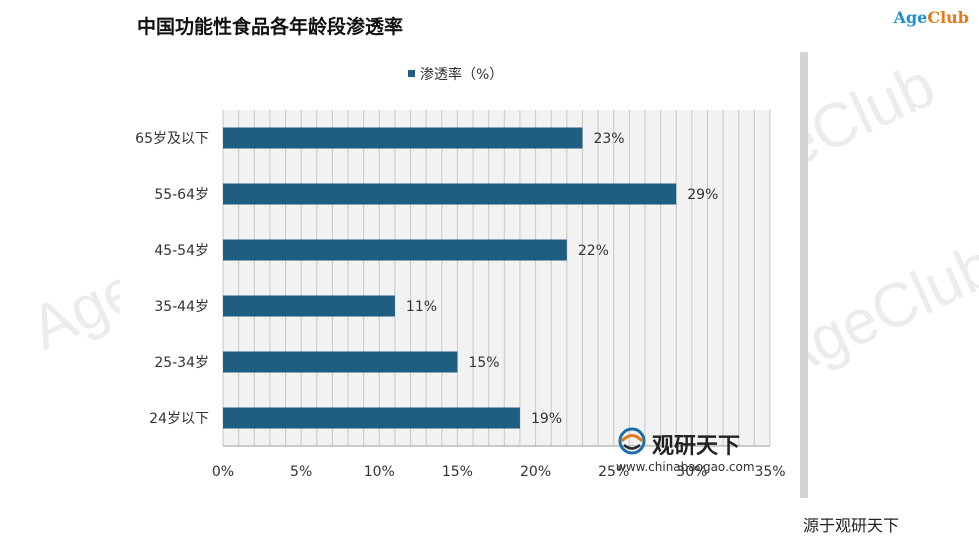 The height and width of the screenshot is (547, 979). Describe the element at coordinates (851, 525) in the screenshot. I see `source-note: 源于观研天下` at that location.